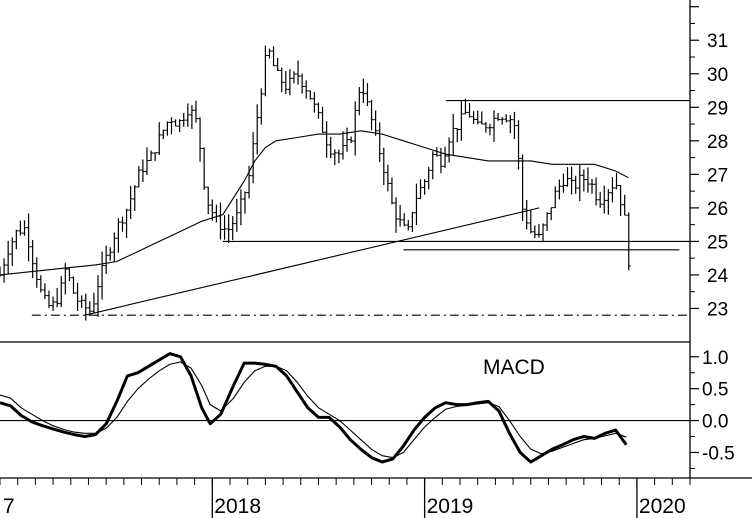 The image size is (752, 518). Describe the element at coordinates (718, 276) in the screenshot. I see `price-tick-label: 24` at that location.